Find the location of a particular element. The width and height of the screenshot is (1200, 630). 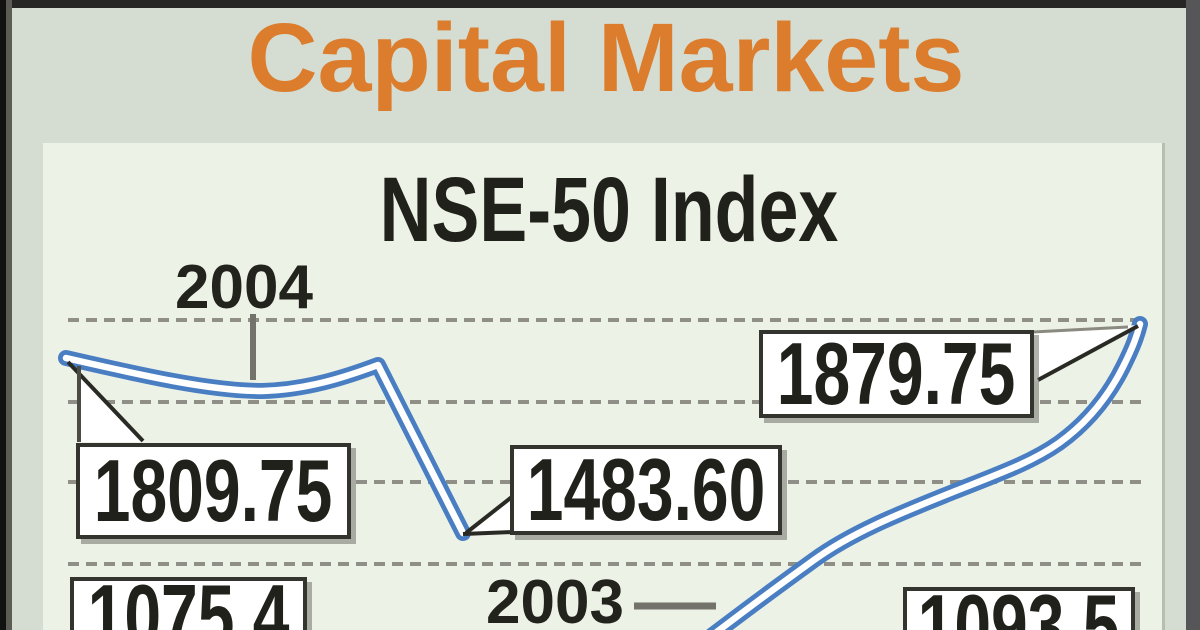

callout-value-2003-peak: 1879.75 is located at coordinates (896, 373).